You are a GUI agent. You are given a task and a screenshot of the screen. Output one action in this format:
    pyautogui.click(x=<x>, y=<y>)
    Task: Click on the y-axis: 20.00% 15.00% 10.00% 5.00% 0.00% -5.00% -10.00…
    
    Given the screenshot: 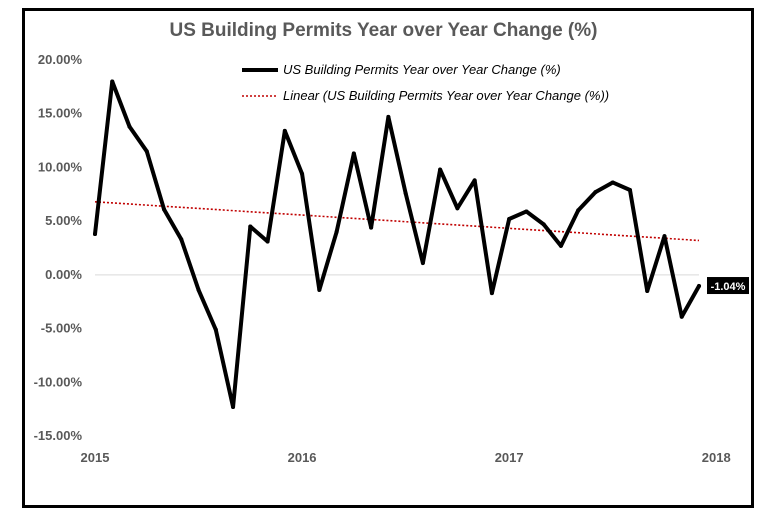 What is the action you would take?
    pyautogui.click(x=58, y=247)
    